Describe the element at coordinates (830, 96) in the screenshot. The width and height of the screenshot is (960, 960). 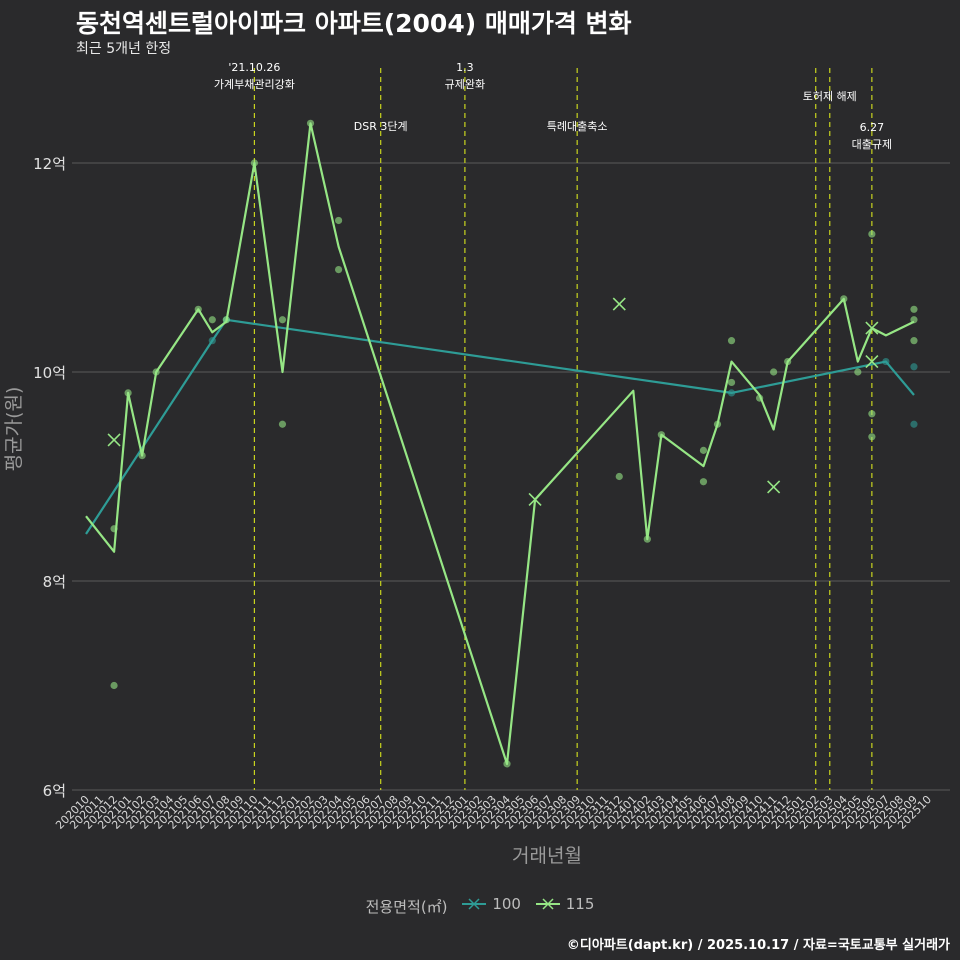
I see `event-label: 토허제 해제` at that location.